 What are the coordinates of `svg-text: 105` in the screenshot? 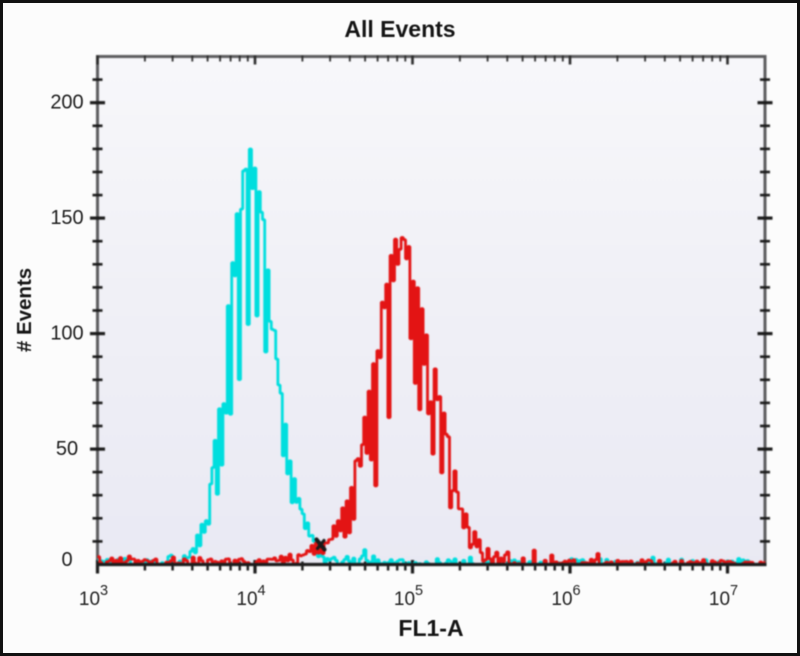 It's located at (408, 596).